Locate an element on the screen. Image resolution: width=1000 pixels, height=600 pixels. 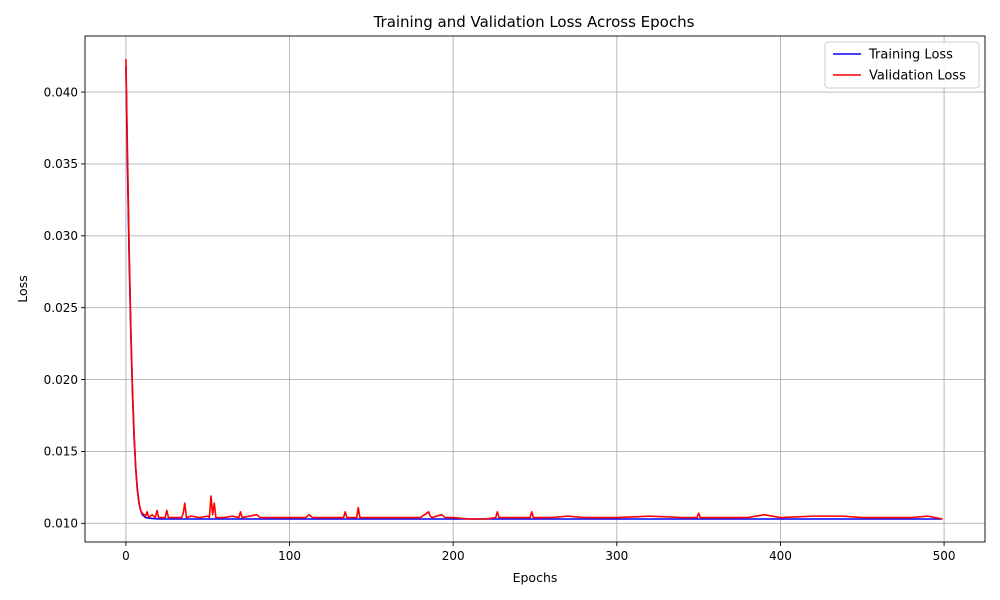
x-tick-label: 200 is located at coordinates (453, 556).